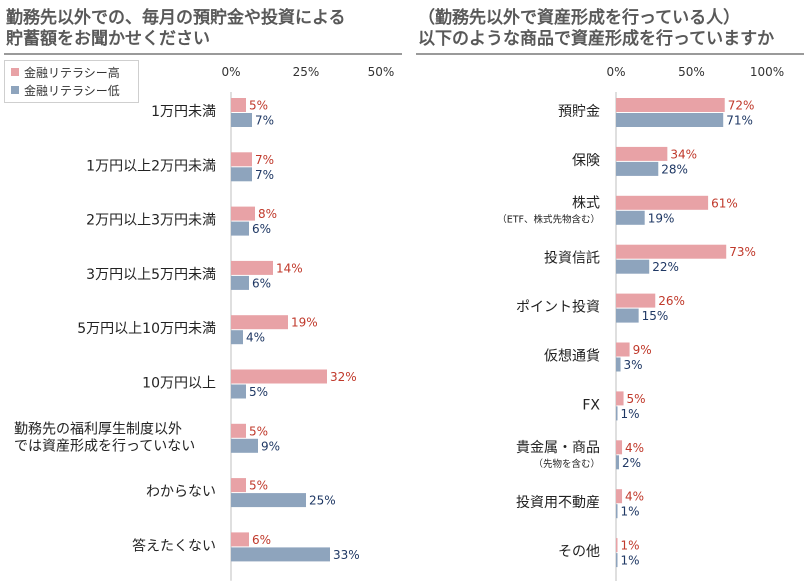  Describe the element at coordinates (151, 221) in the screenshot. I see `left-category-label: 2万円以上3万円未満` at that location.